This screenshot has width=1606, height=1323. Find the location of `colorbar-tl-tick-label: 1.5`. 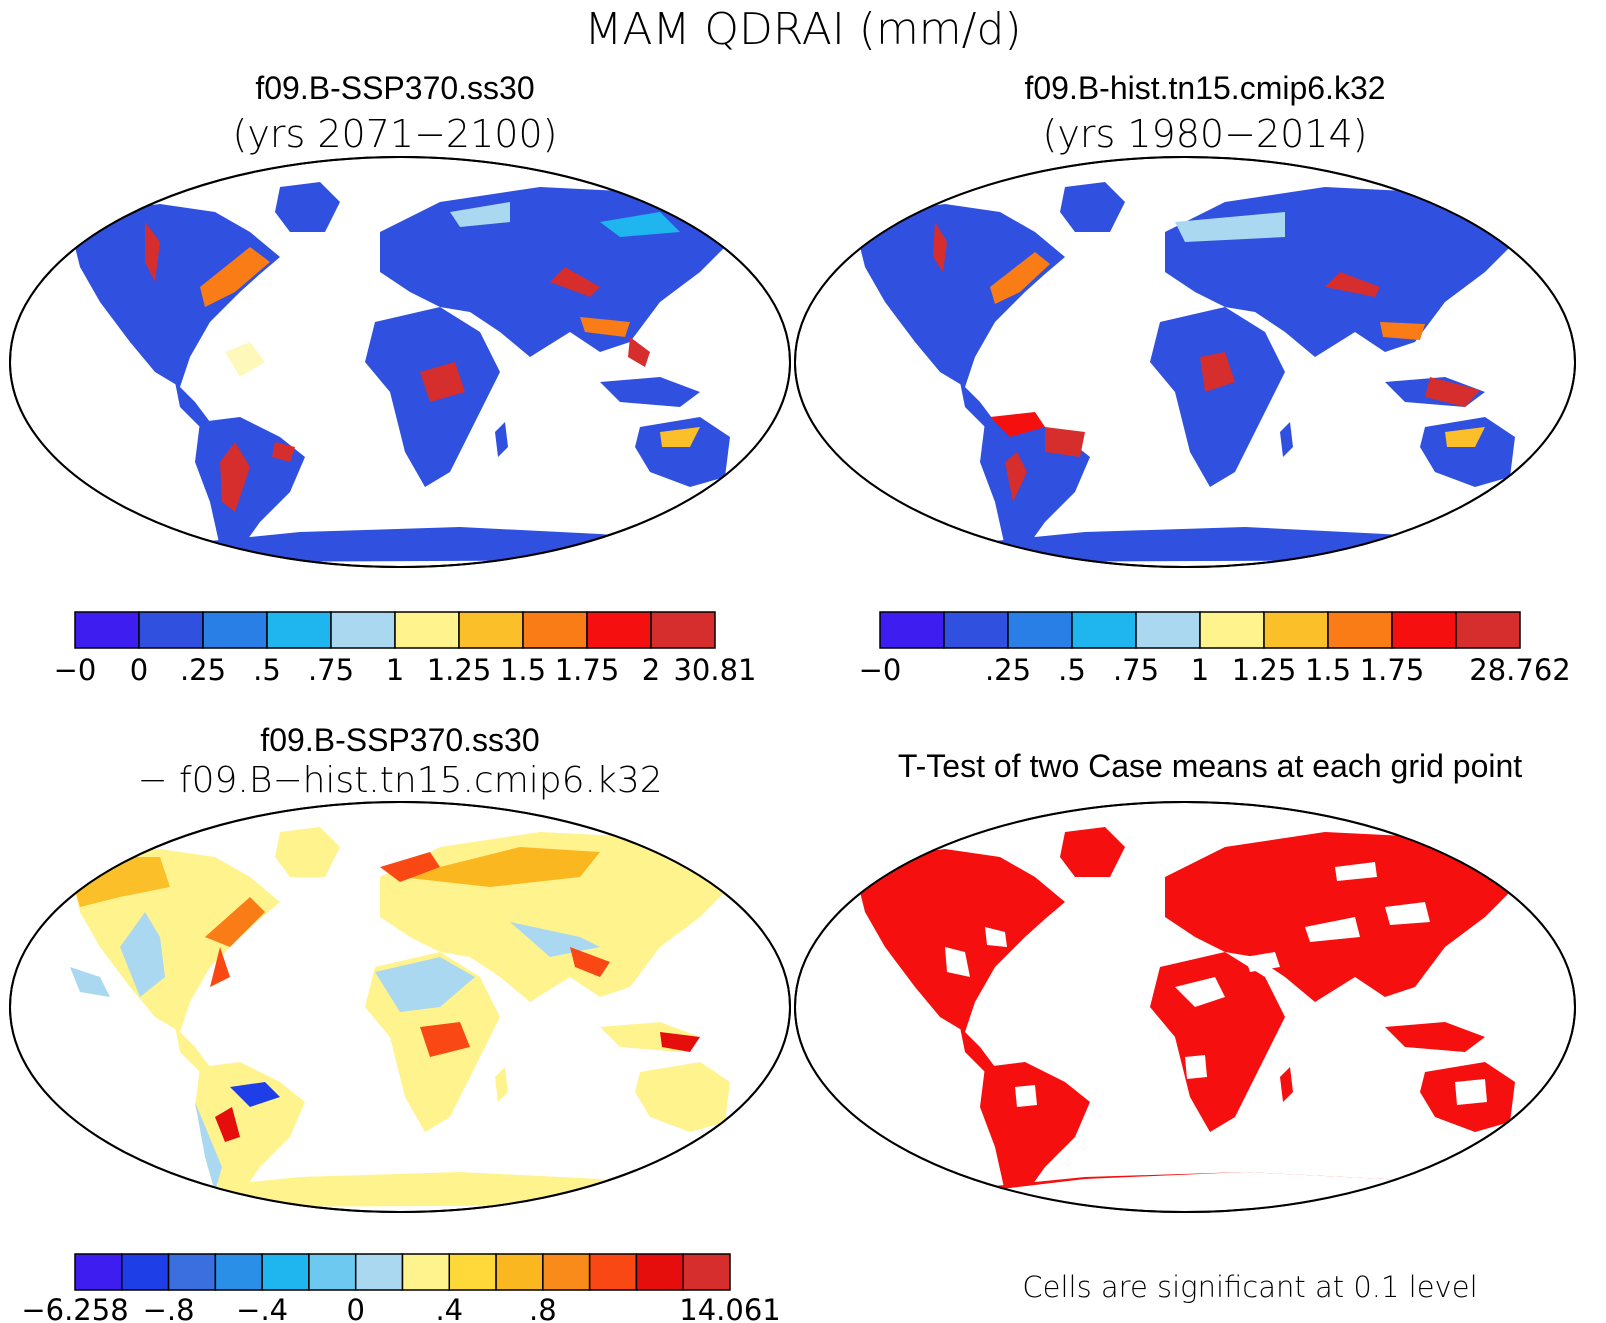

colorbar-tl-tick-label: 1.5 is located at coordinates (523, 670).